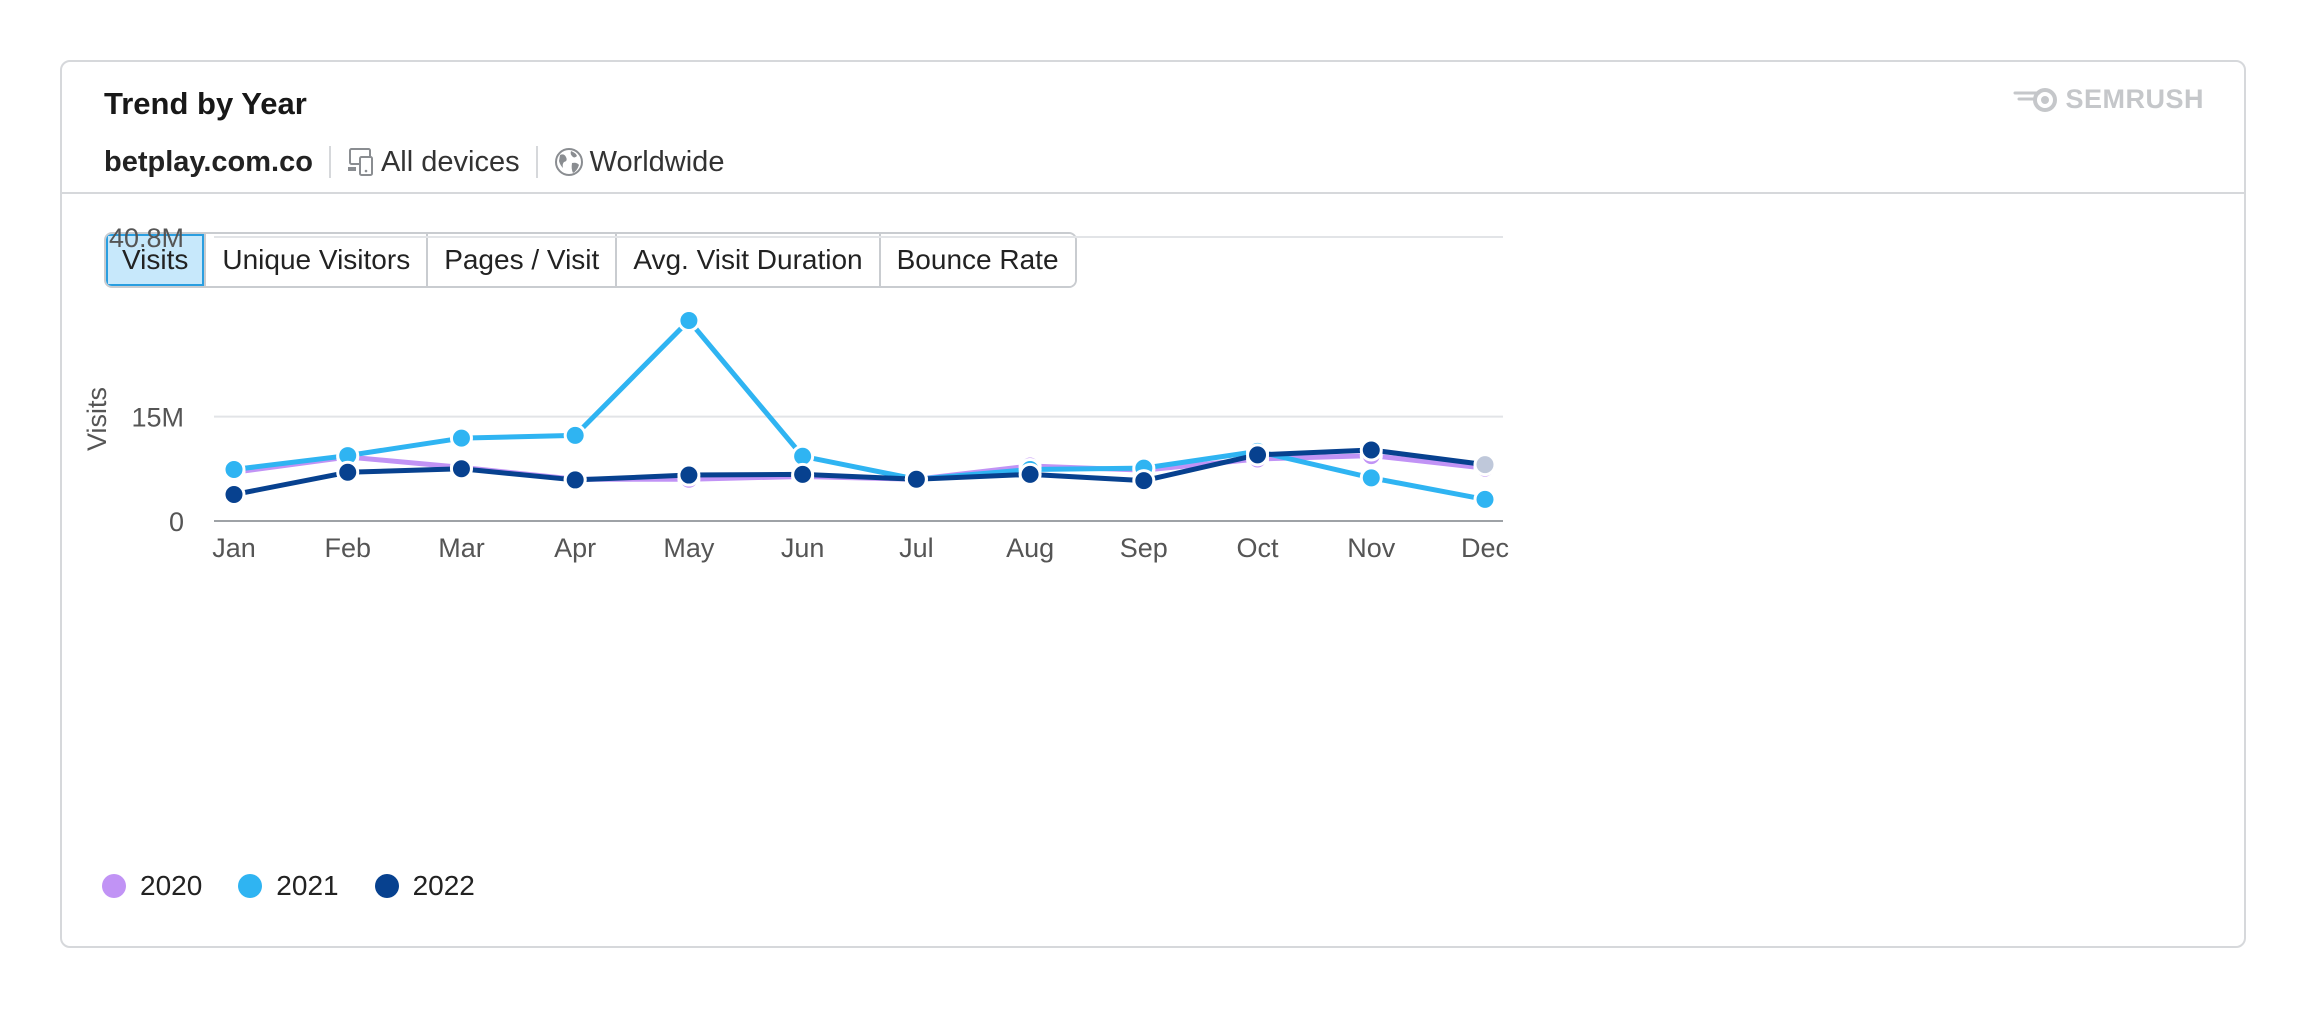  What do you see at coordinates (1485, 499) in the screenshot?
I see `data-point-2021-dec` at bounding box center [1485, 499].